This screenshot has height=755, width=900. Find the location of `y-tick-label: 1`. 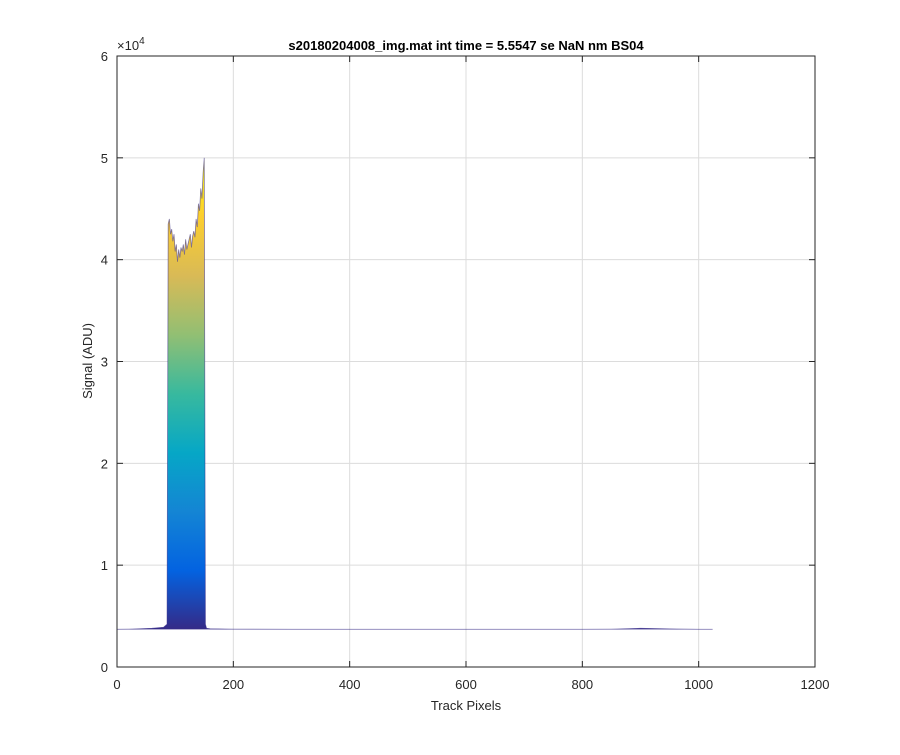

y-tick-label: 1 is located at coordinates (104, 565).